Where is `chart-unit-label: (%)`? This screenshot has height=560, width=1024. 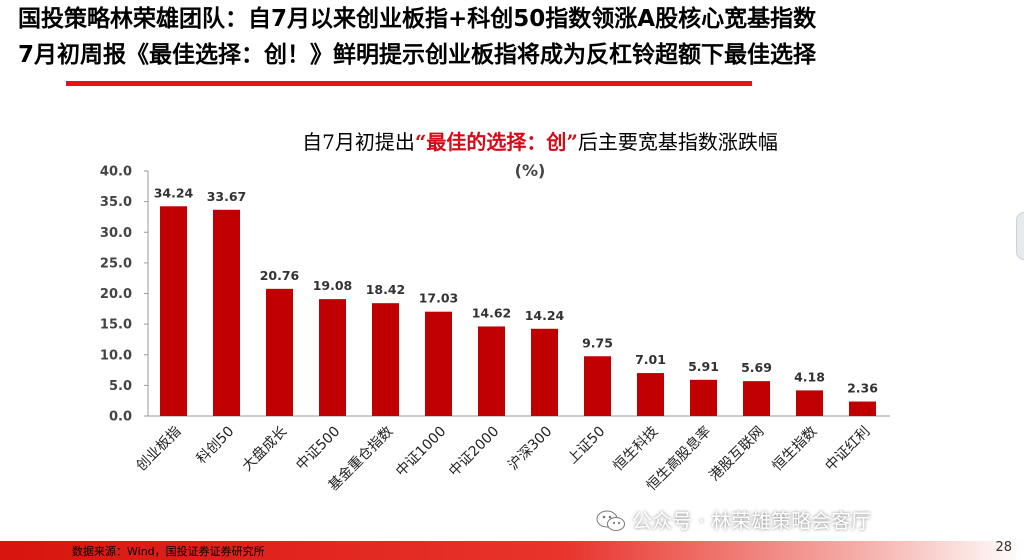 chart-unit-label: (%) is located at coordinates (530, 170).